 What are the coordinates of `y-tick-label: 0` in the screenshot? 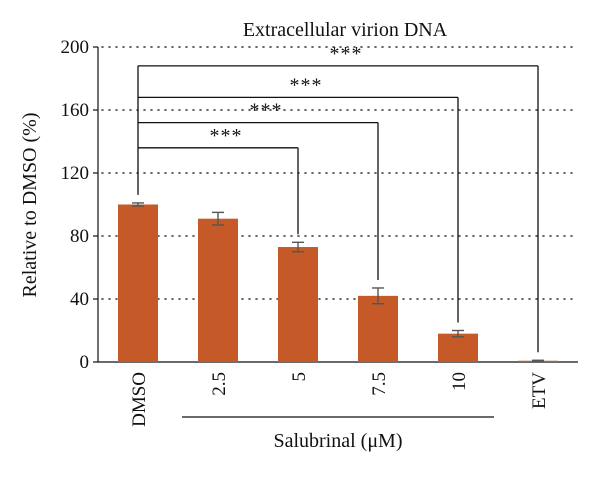 It's located at (85, 362).